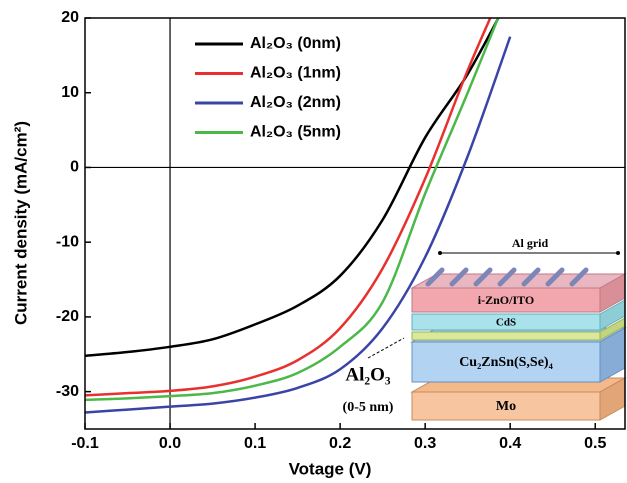 This screenshot has width=627, height=483. Describe the element at coordinates (295, 102) in the screenshot. I see `legend-label: Al₂O₃ (2nm)` at that location.